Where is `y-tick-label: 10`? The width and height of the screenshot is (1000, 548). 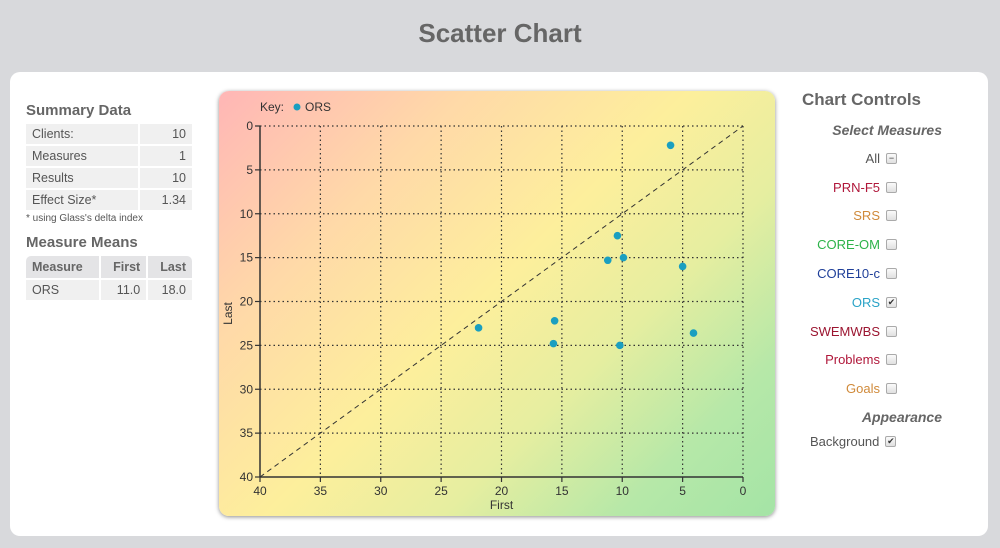 y-tick-label: 10 is located at coordinates (247, 214).